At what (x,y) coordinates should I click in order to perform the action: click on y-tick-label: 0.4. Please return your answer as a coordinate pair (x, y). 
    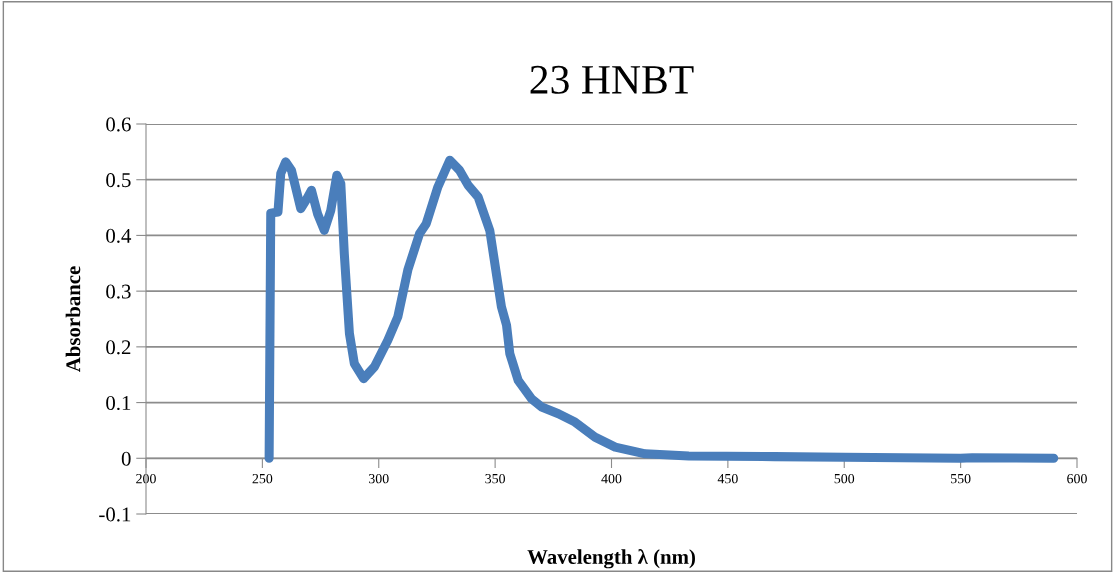
    Looking at the image, I should click on (119, 235).